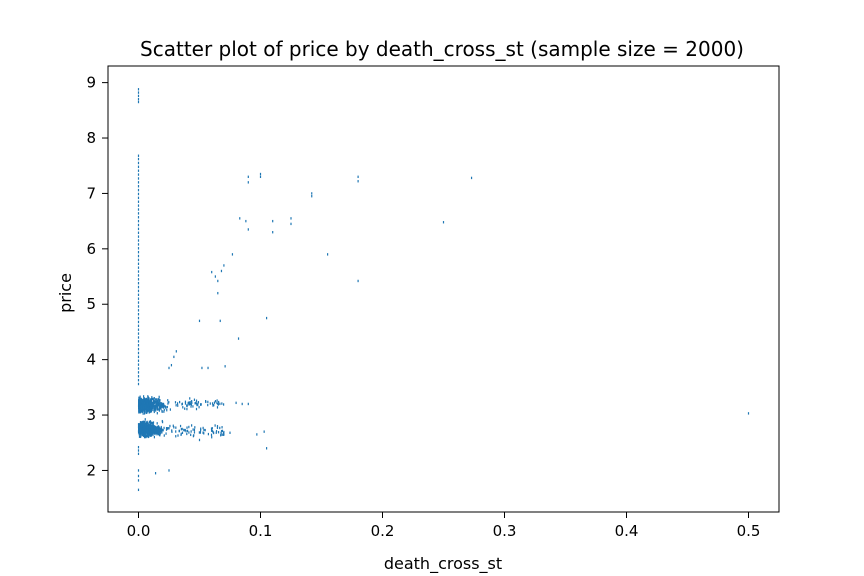 The height and width of the screenshot is (576, 864). What do you see at coordinates (505, 531) in the screenshot?
I see `x-tick-label: 0.3` at bounding box center [505, 531].